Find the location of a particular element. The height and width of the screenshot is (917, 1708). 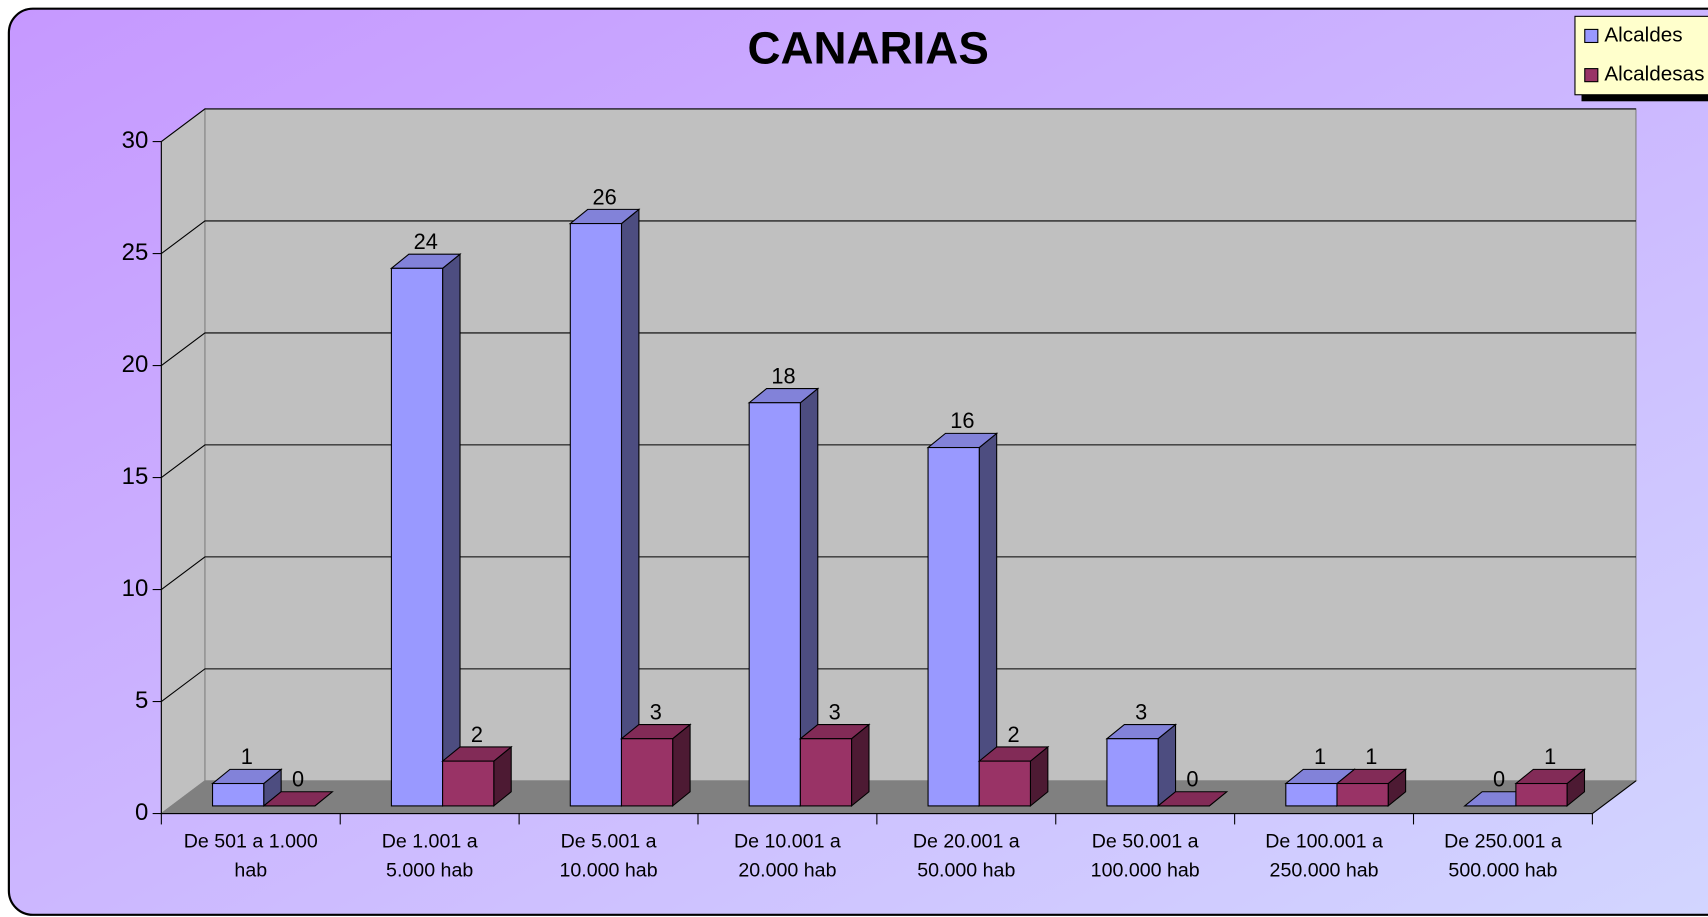

y-tick-label: 25 is located at coordinates (135, 252).